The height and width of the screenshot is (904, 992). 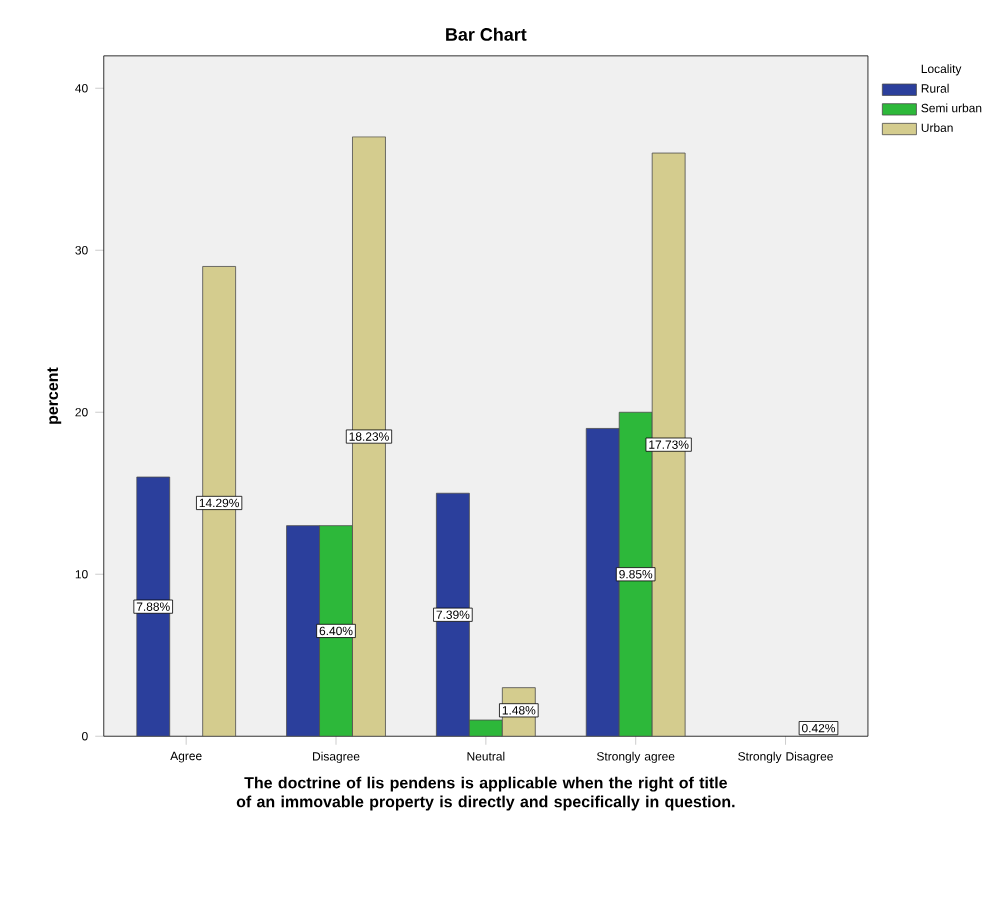 I want to click on chart-title: Bar Chart, so click(x=486, y=34).